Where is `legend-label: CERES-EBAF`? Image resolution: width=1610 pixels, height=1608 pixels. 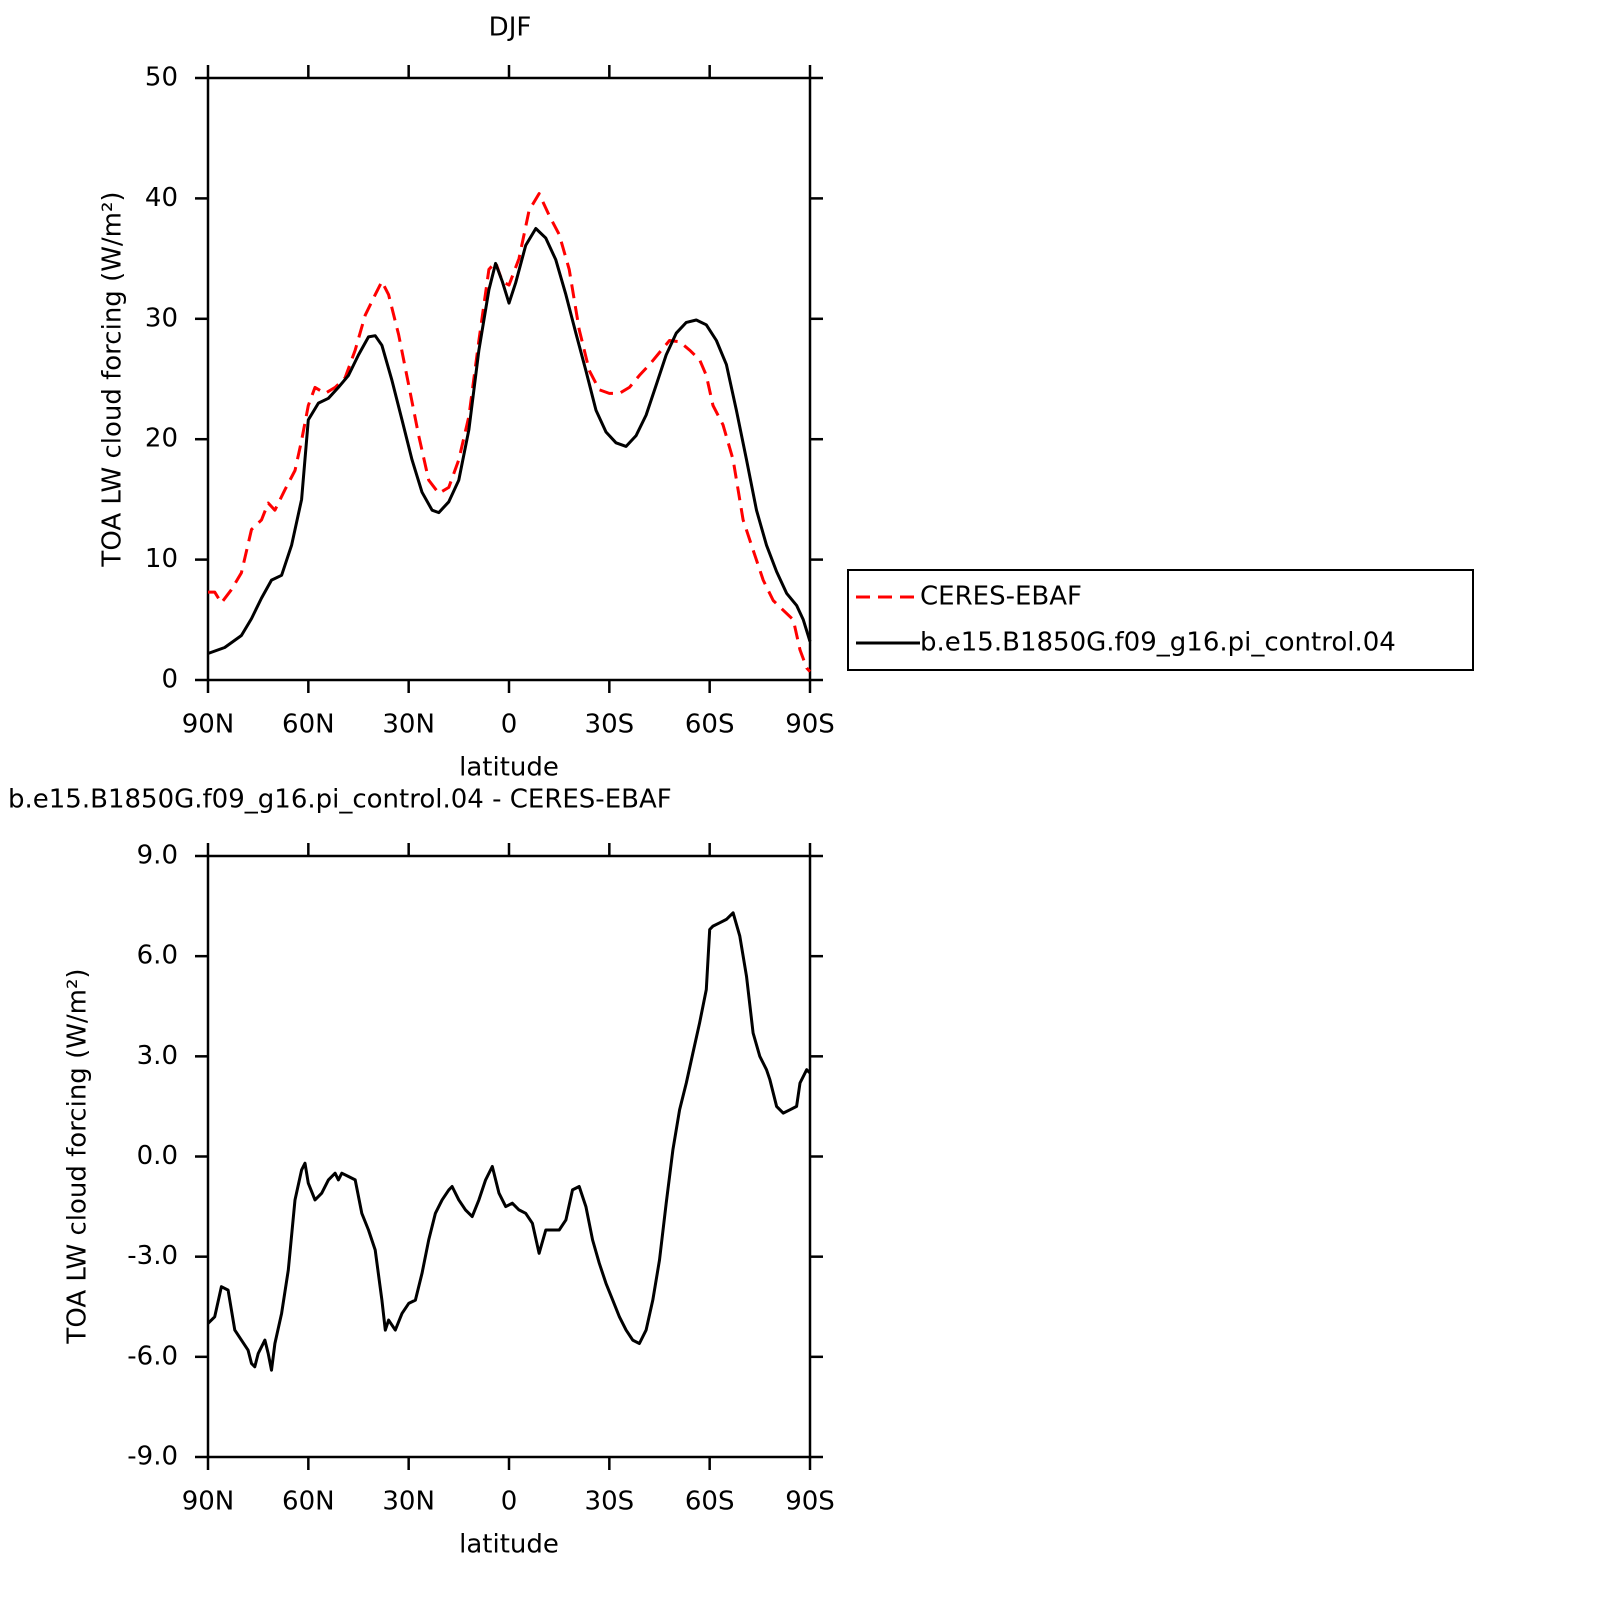 legend-label: CERES-EBAF is located at coordinates (1001, 597).